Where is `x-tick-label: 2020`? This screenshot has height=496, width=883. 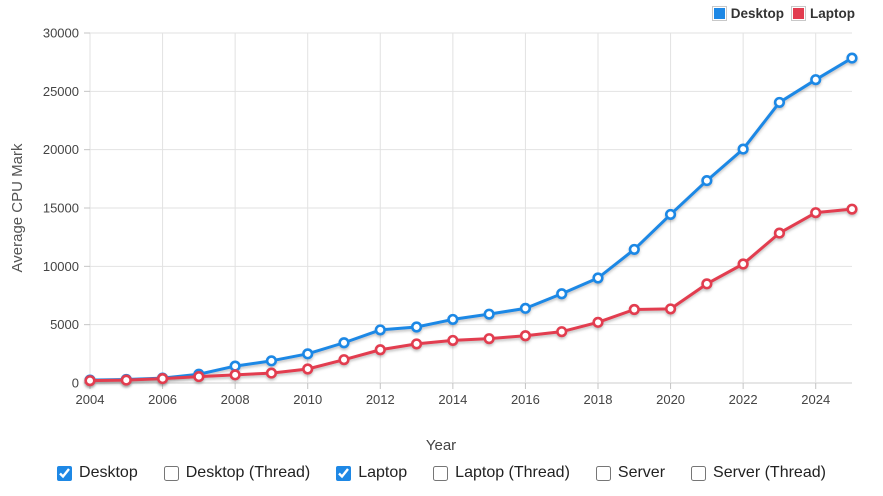 x-tick-label: 2020 is located at coordinates (670, 399).